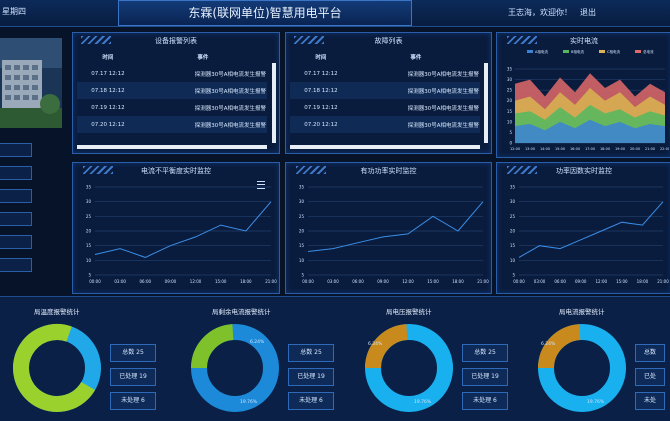 The height and width of the screenshot is (421, 670). I want to click on x-tick-label: 18:00, so click(643, 281).